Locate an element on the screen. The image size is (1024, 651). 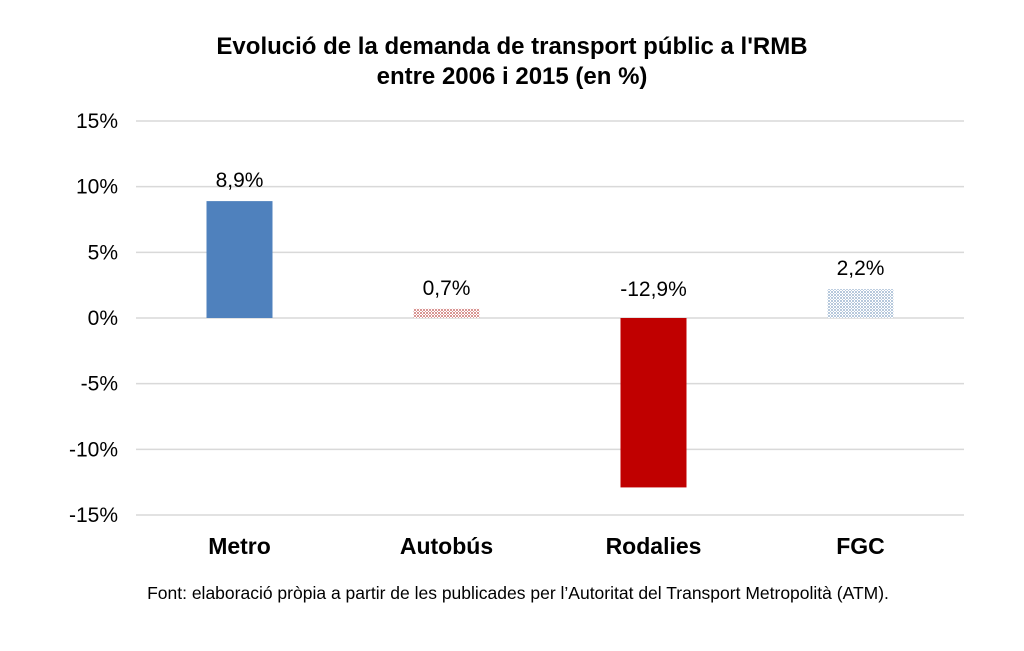
x-category-label: Metro is located at coordinates (239, 546).